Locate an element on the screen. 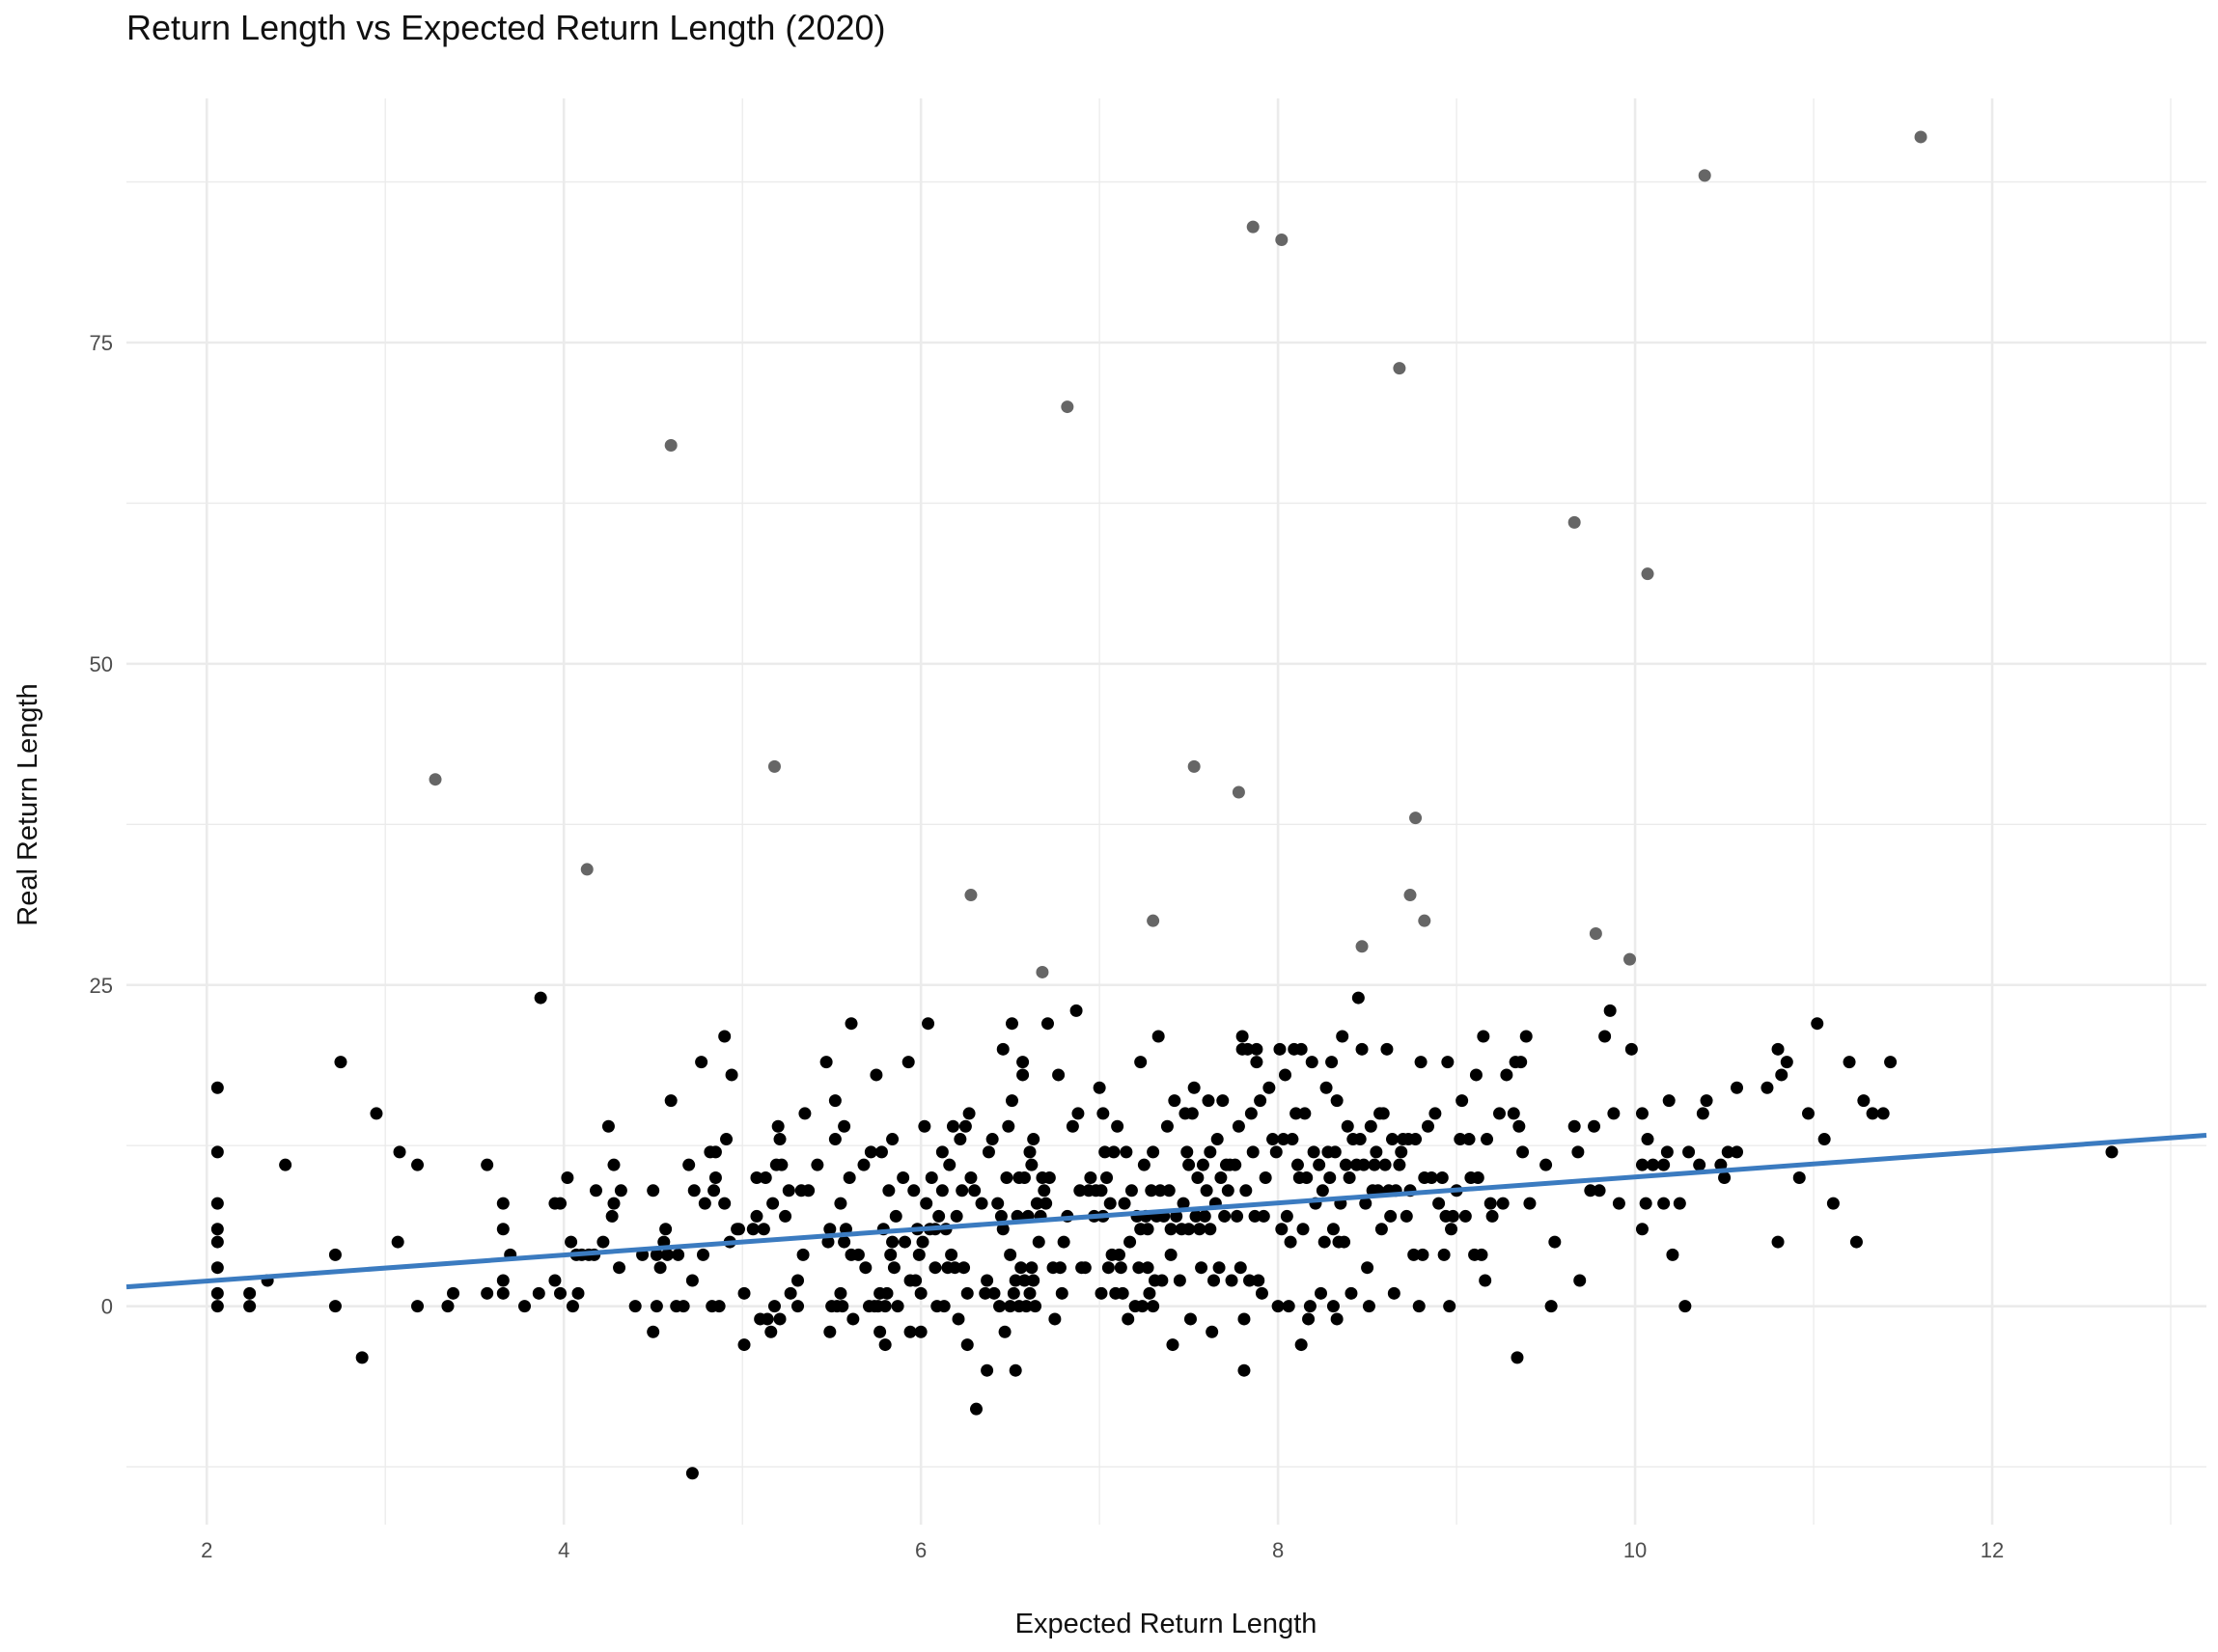 This screenshot has width=2218, height=1652. x-tick-label: 2 is located at coordinates (206, 1550).